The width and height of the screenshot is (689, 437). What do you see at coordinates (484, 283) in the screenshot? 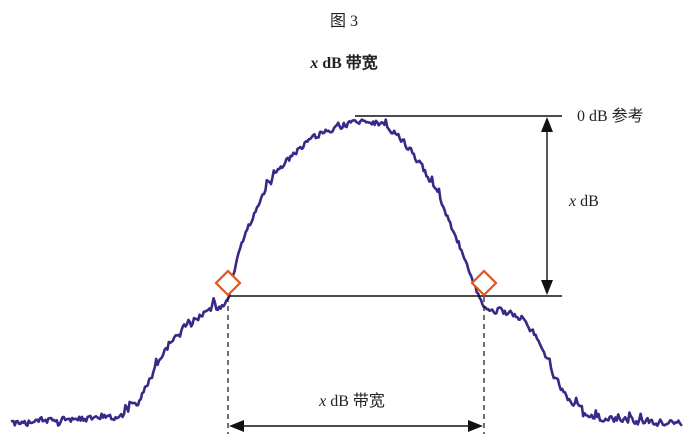
I see `right-diamond-marker-icon` at bounding box center [484, 283].